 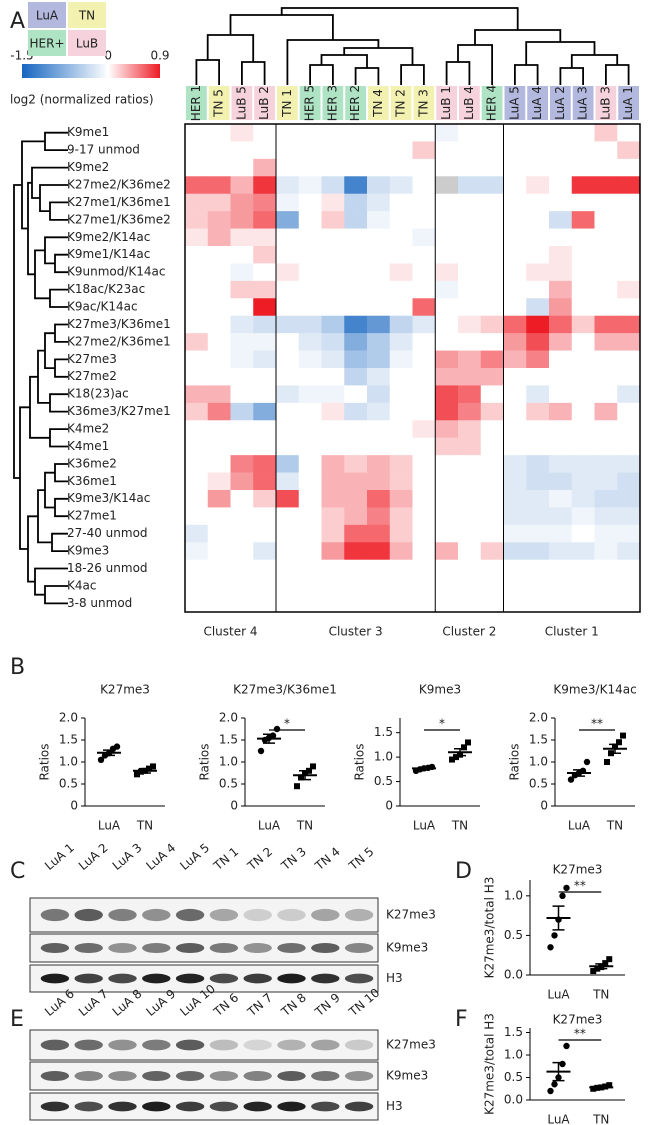 I want to click on legend-label: LuB, so click(x=87, y=44).